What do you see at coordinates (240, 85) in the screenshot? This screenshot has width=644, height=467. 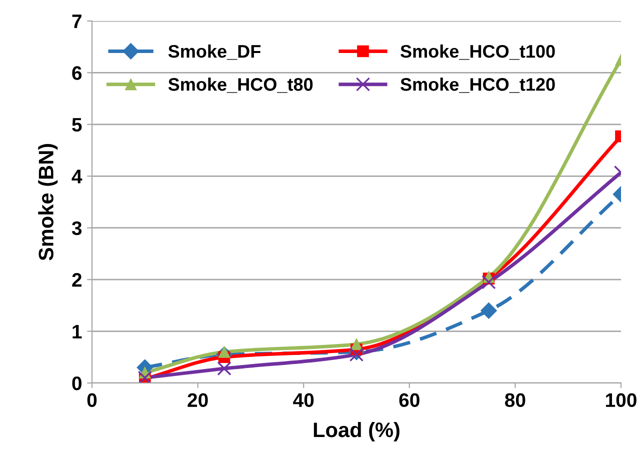 I see `legend-label: Smoke_HCO_t80` at bounding box center [240, 85].